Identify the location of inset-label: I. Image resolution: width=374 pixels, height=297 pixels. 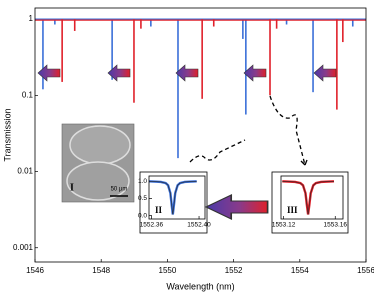
(72, 187).